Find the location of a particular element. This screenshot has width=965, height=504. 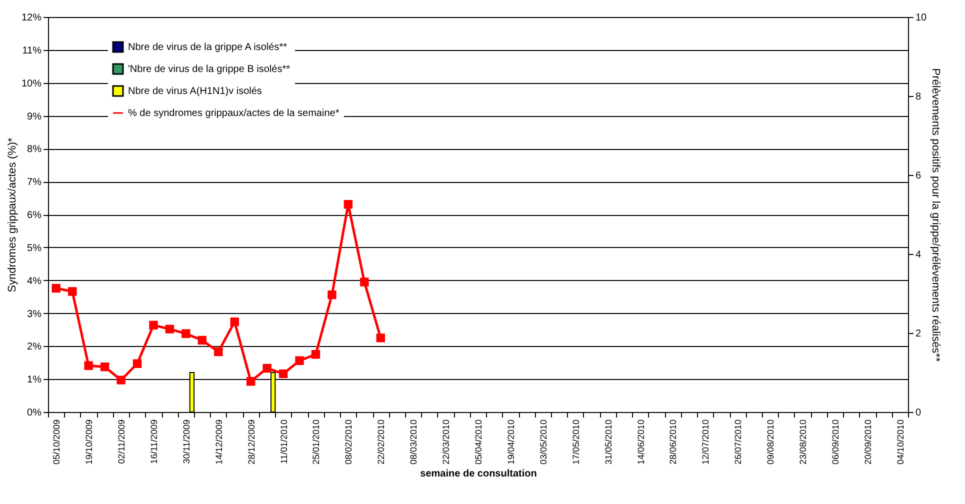

x-tick-label: 11/01/2010 is located at coordinates (283, 442).